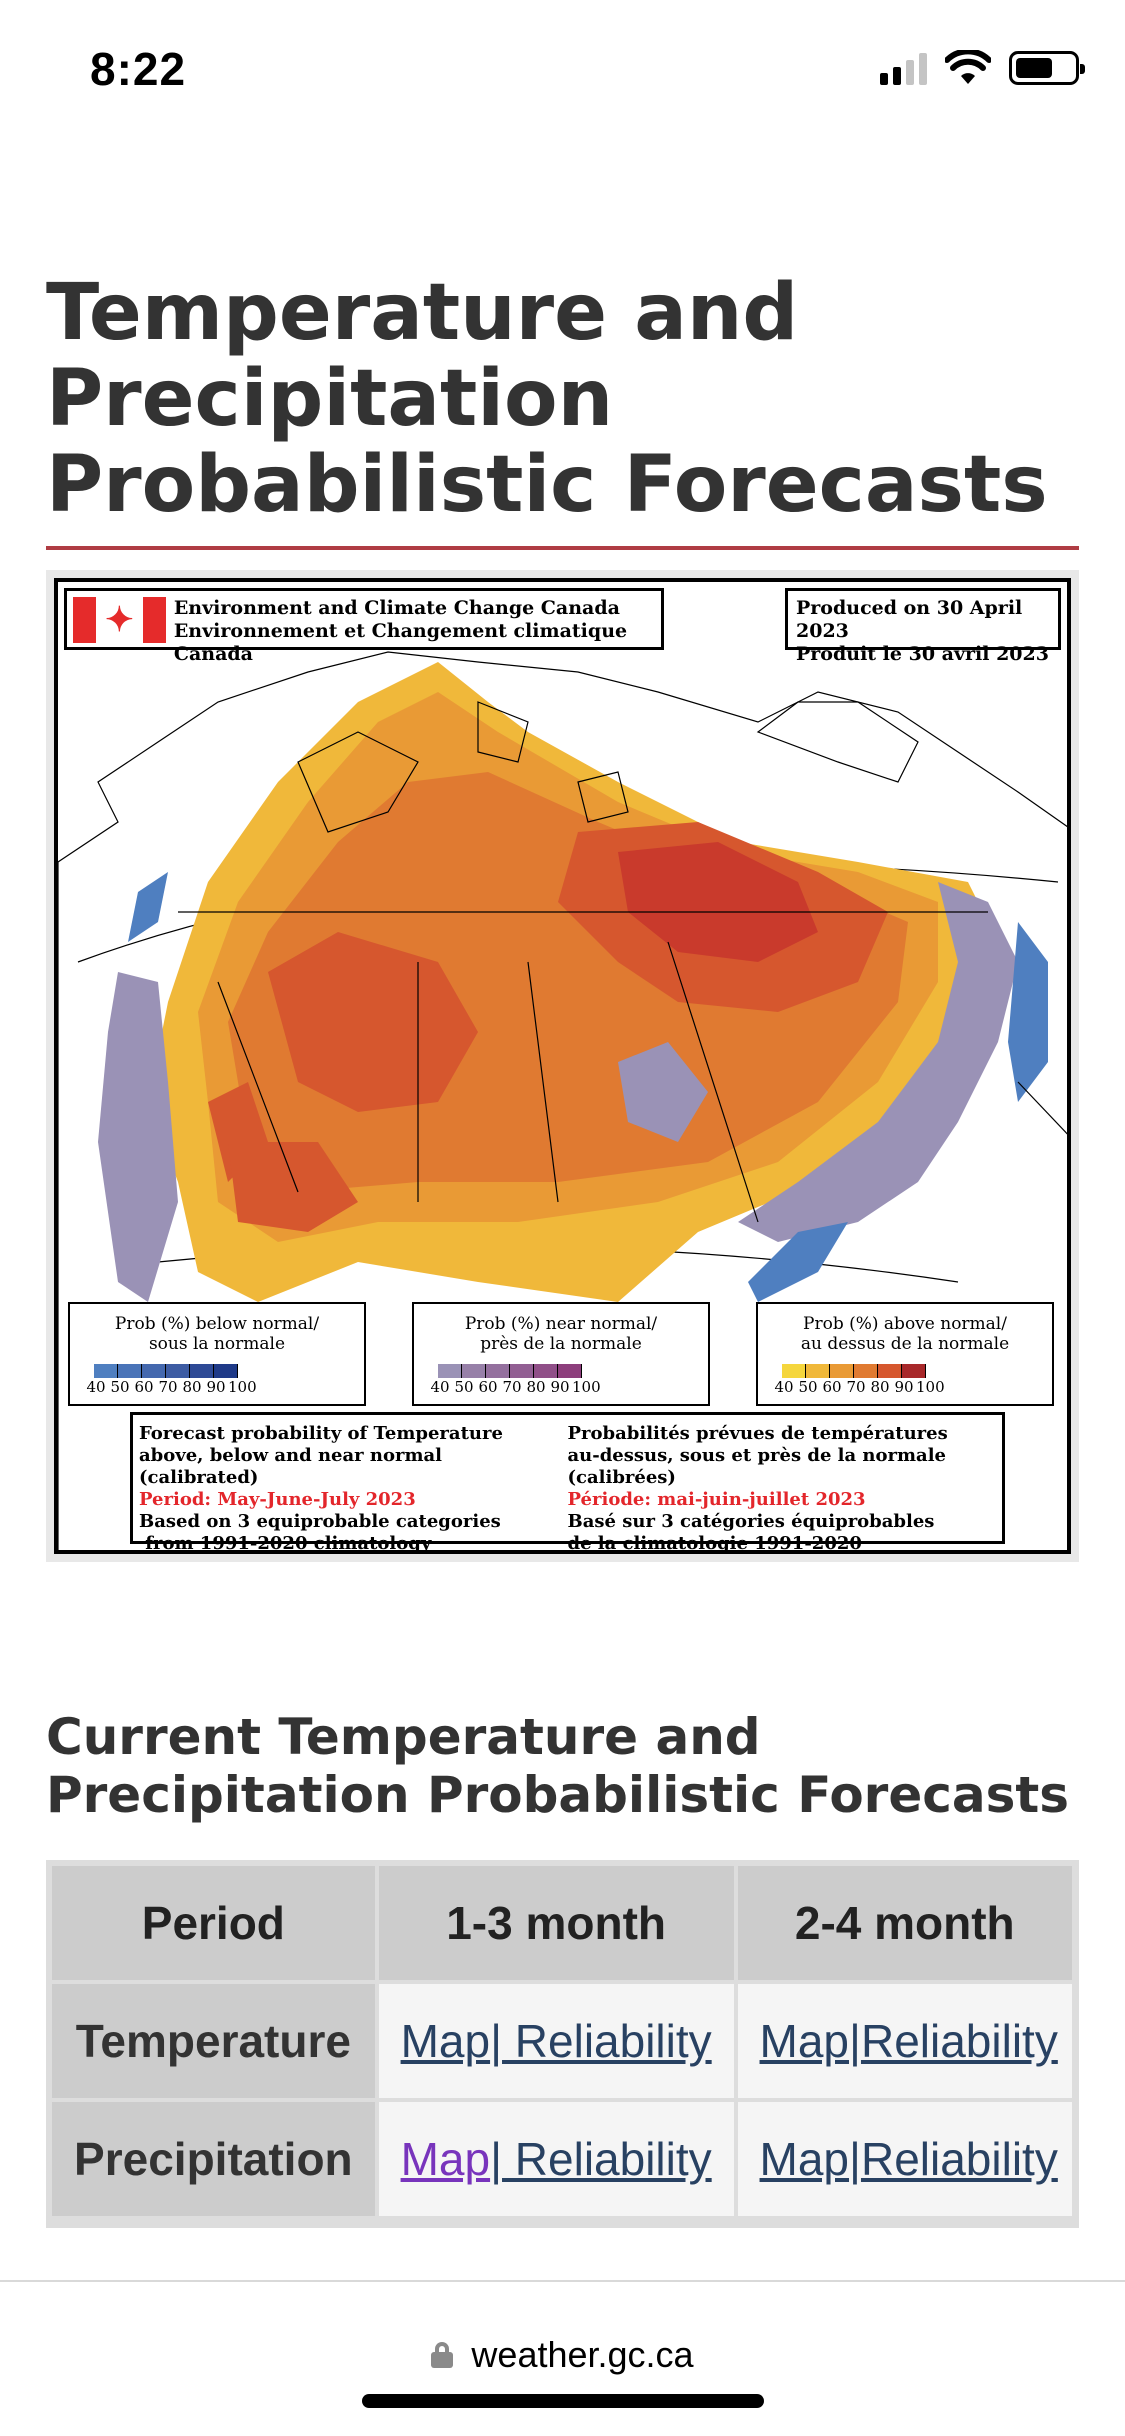  Describe the element at coordinates (959, 2041) in the screenshot. I see `temperature-2-4-reliability-link: Reliability` at that location.